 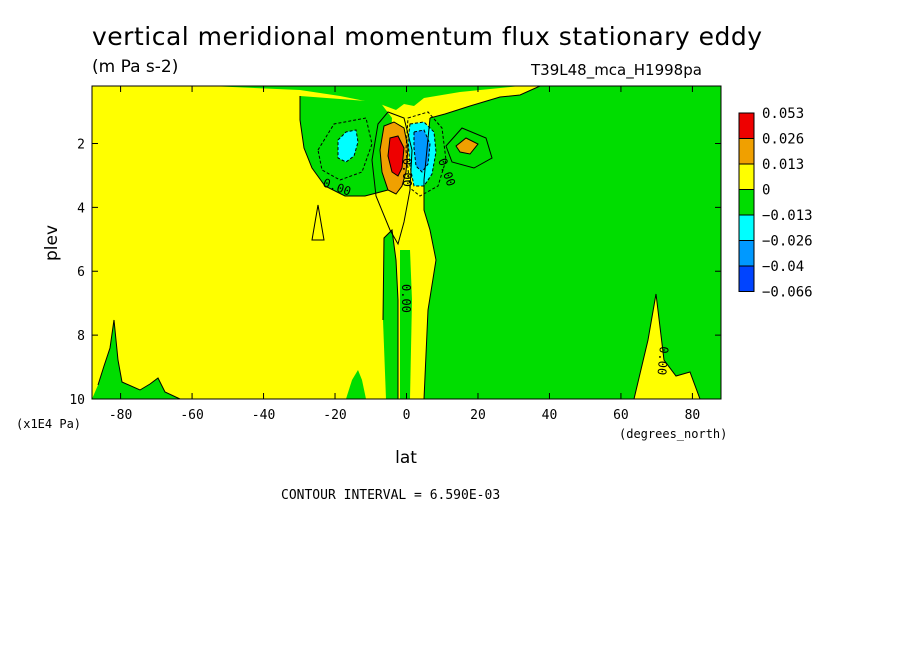 I want to click on field-negative-sw, so click(x=136, y=359).